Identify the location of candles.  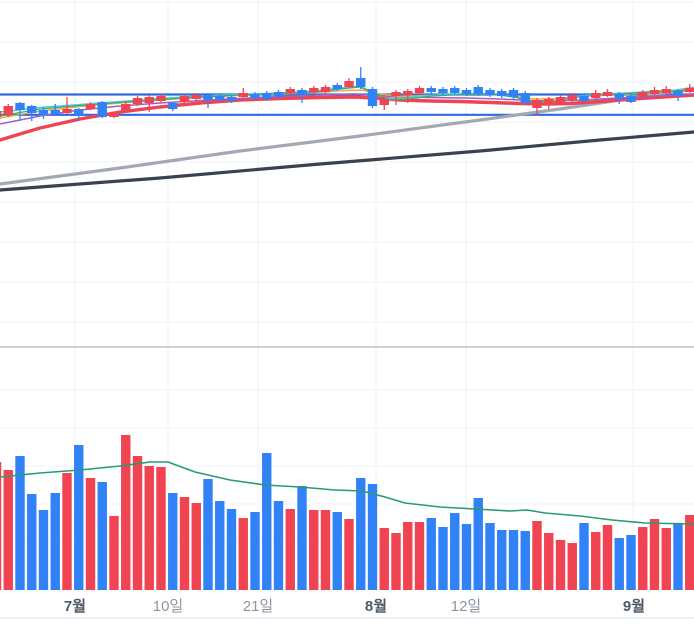
(347, 94).